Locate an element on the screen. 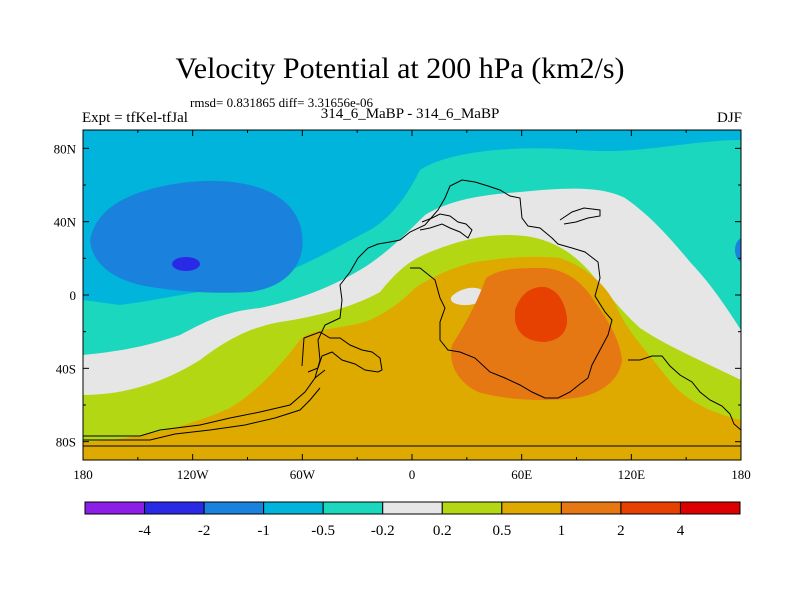 The height and width of the screenshot is (600, 800). colorbar-label: 0.2 is located at coordinates (442, 531).